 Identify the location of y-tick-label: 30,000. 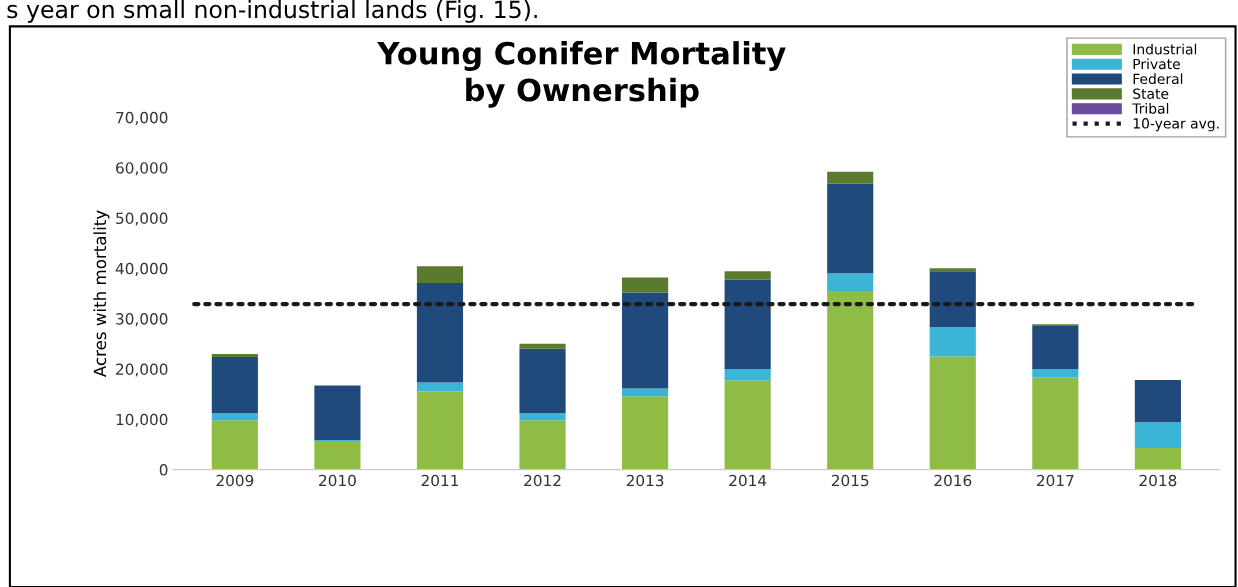
(142, 320).